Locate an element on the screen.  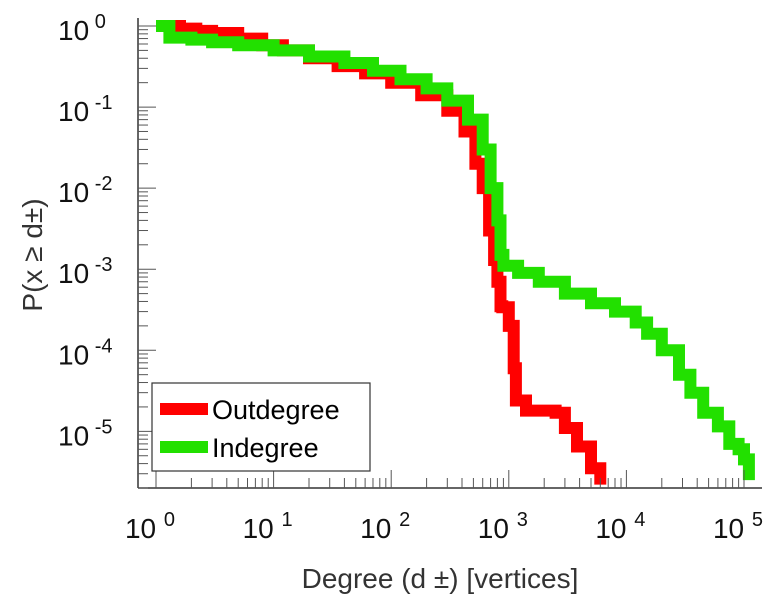
x-tick-label: 10 2 is located at coordinates (385, 526).